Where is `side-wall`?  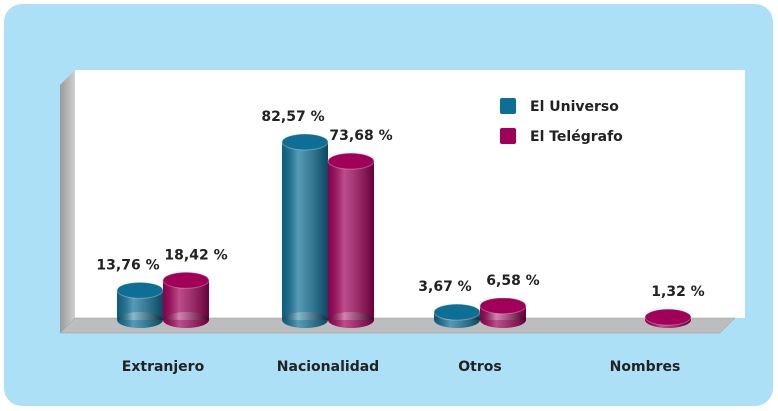 side-wall is located at coordinates (67, 201).